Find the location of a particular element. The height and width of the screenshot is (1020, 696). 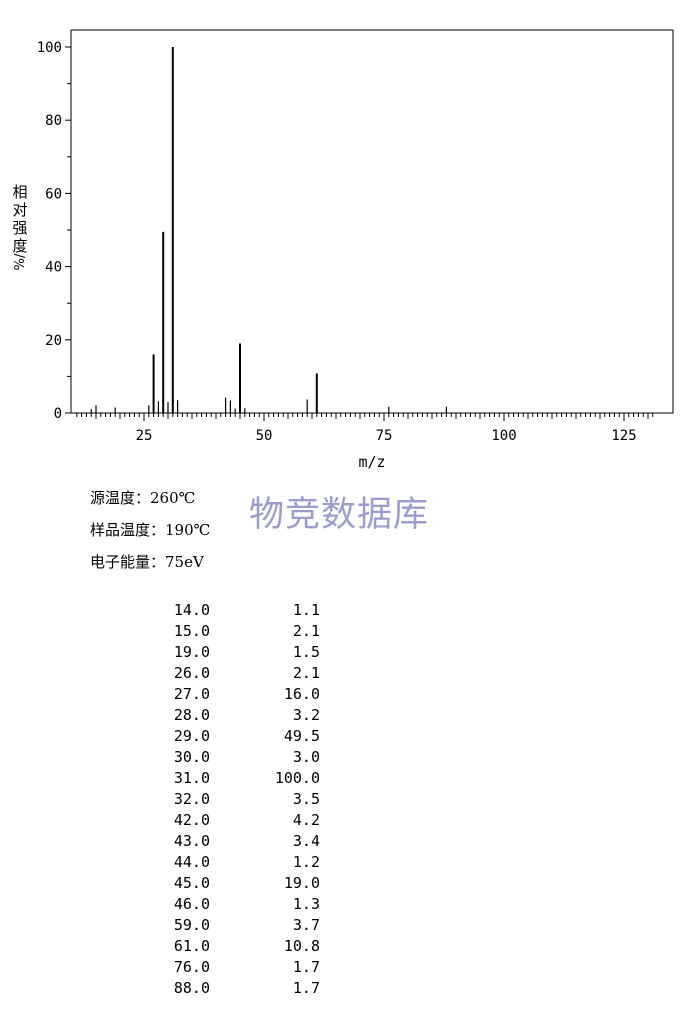

watermark: 物竞数据库 is located at coordinates (339, 515).